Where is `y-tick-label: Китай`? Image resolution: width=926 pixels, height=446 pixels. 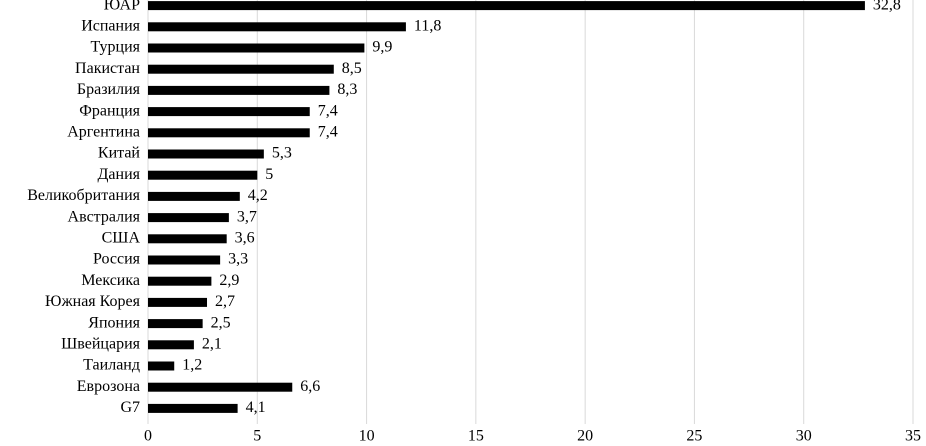 y-tick-label: Китай is located at coordinates (119, 153).